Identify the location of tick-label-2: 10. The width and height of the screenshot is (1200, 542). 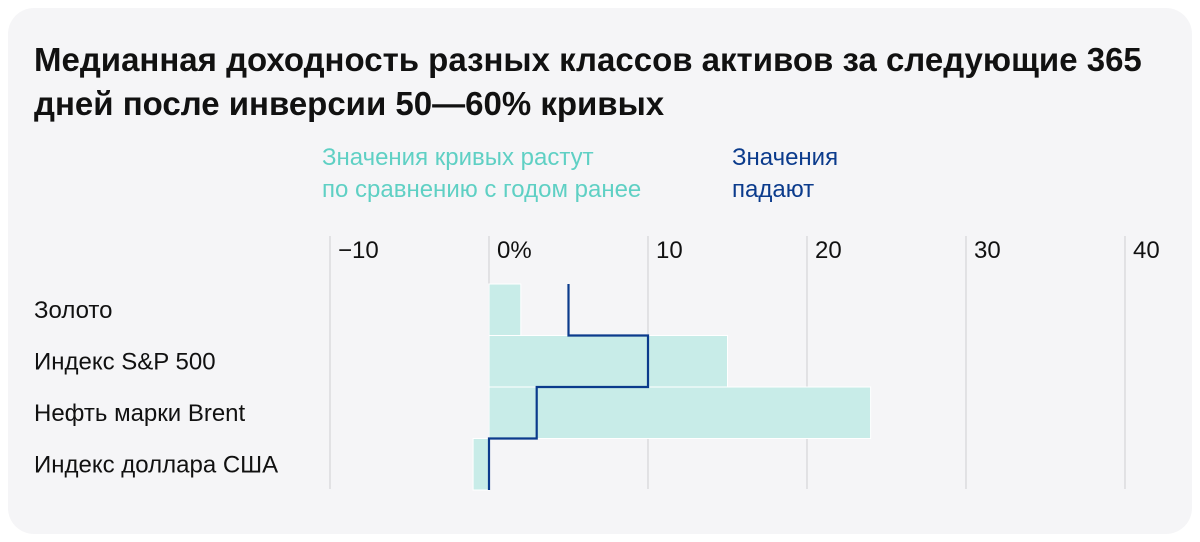
(669, 250).